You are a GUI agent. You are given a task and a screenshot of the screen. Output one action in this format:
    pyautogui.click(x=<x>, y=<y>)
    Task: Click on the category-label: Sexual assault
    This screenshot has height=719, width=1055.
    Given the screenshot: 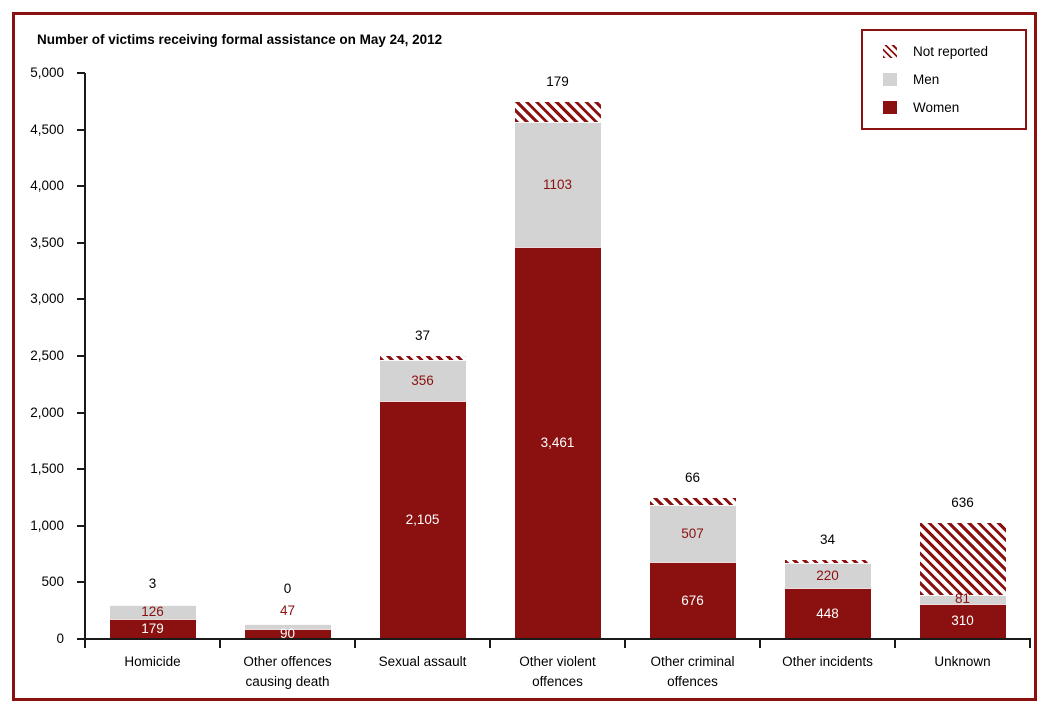 What is the action you would take?
    pyautogui.click(x=422, y=661)
    